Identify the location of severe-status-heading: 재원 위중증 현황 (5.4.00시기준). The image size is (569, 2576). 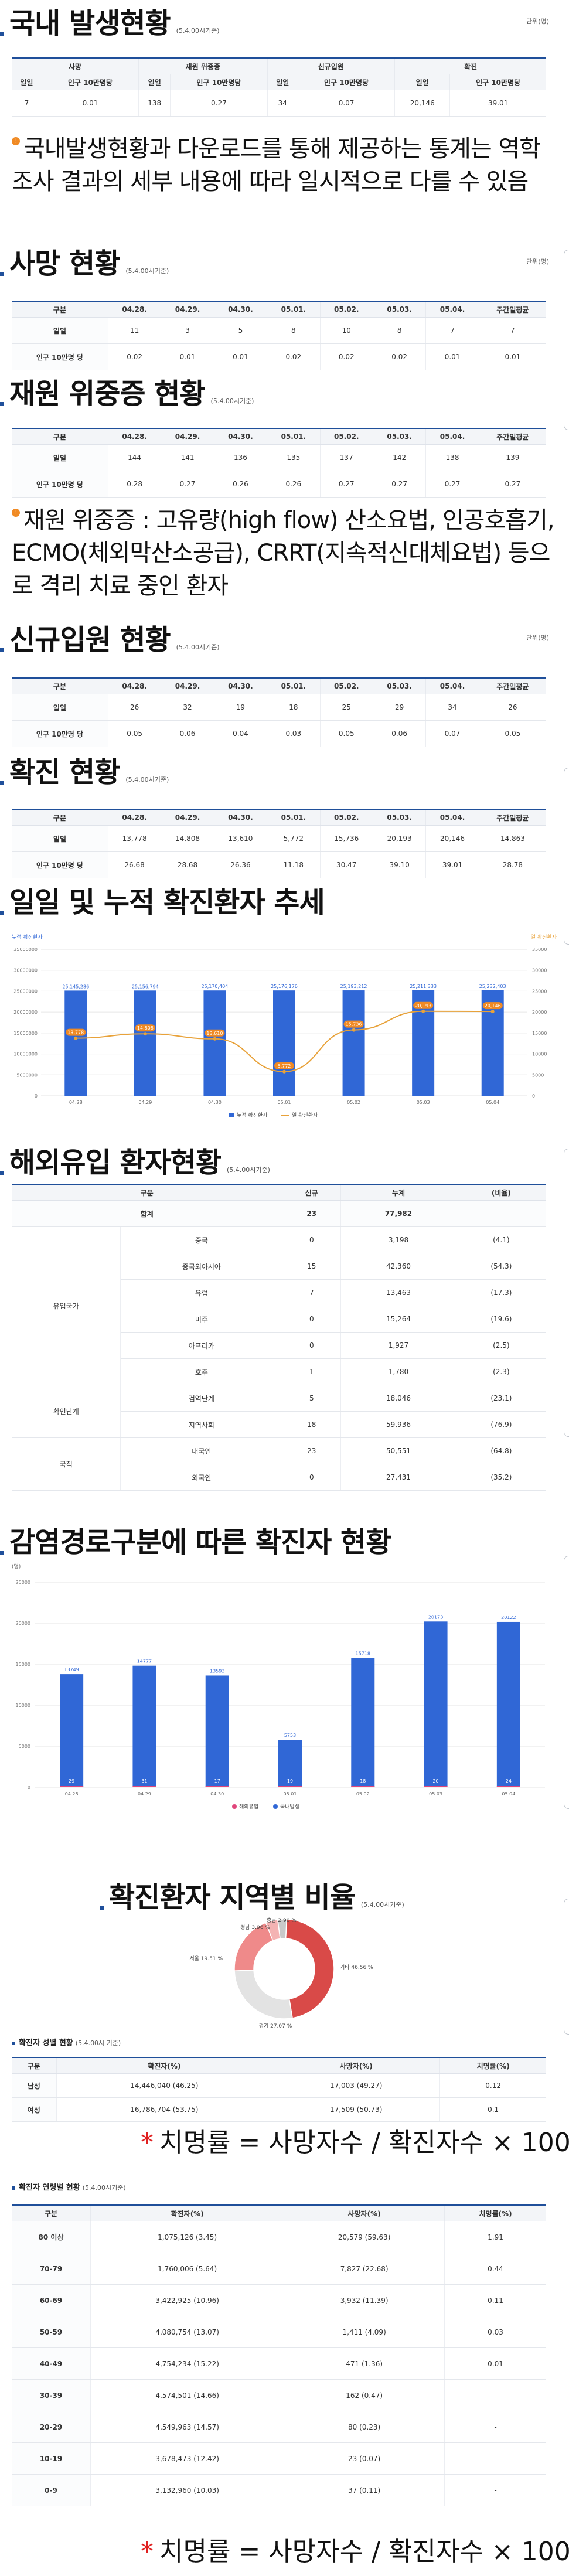
(127, 390).